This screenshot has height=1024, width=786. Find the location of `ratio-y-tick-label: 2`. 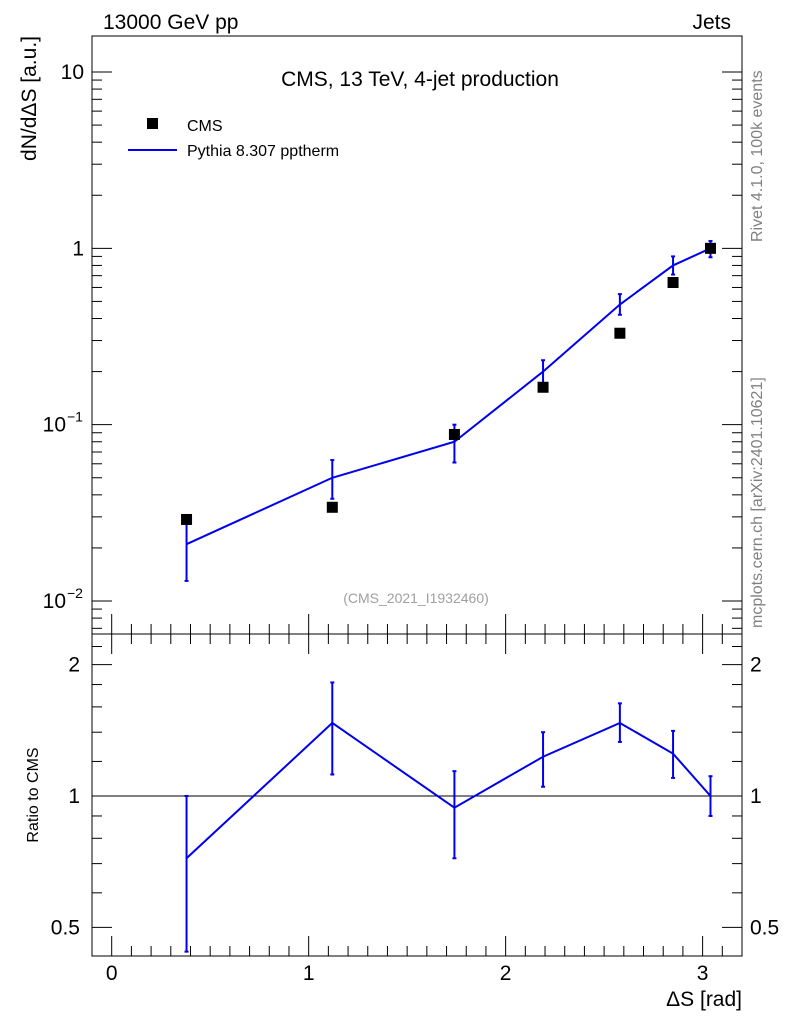

ratio-y-tick-label: 2 is located at coordinates (74, 665).